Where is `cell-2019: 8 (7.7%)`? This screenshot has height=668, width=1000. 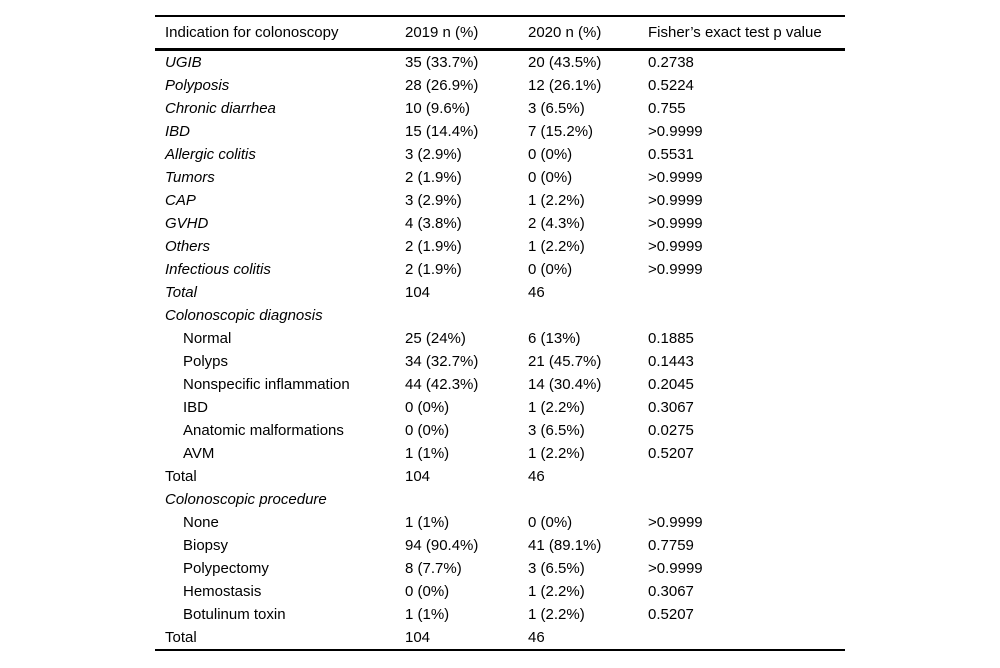 cell-2019: 8 (7.7%) is located at coordinates (433, 568).